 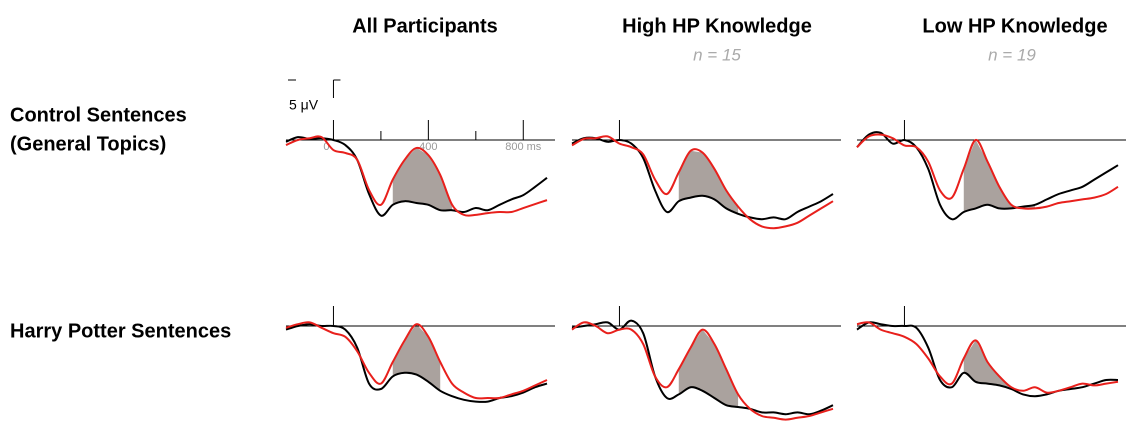 I want to click on row-label: Harry Potter Sentences, so click(x=120, y=331).